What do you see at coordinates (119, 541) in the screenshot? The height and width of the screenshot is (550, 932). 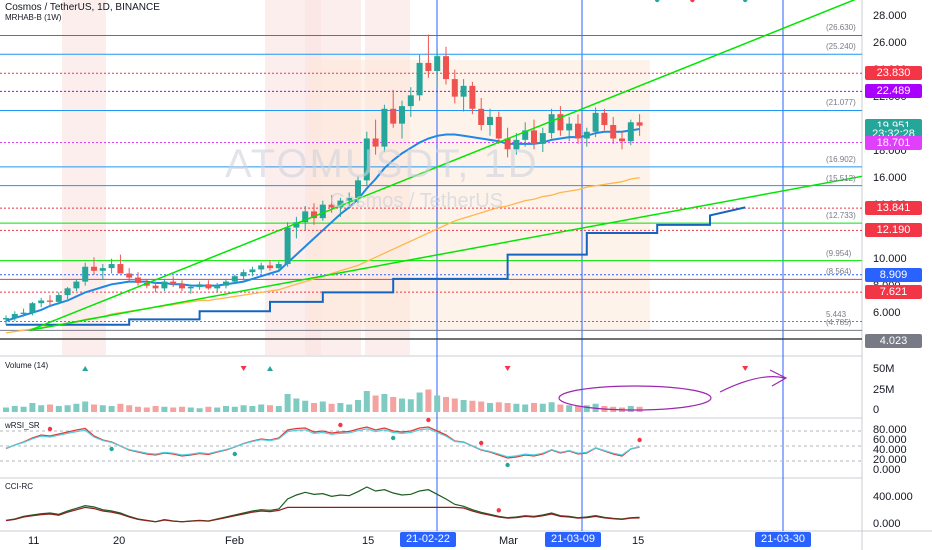 I see `time-tick: 20` at bounding box center [119, 541].